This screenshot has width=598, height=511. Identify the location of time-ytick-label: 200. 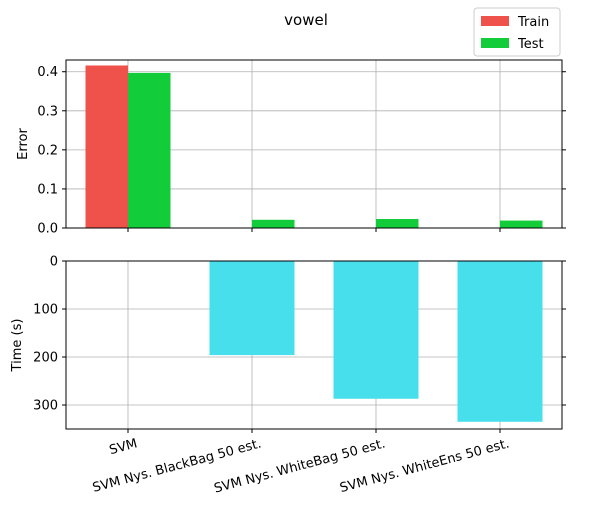
(45, 358).